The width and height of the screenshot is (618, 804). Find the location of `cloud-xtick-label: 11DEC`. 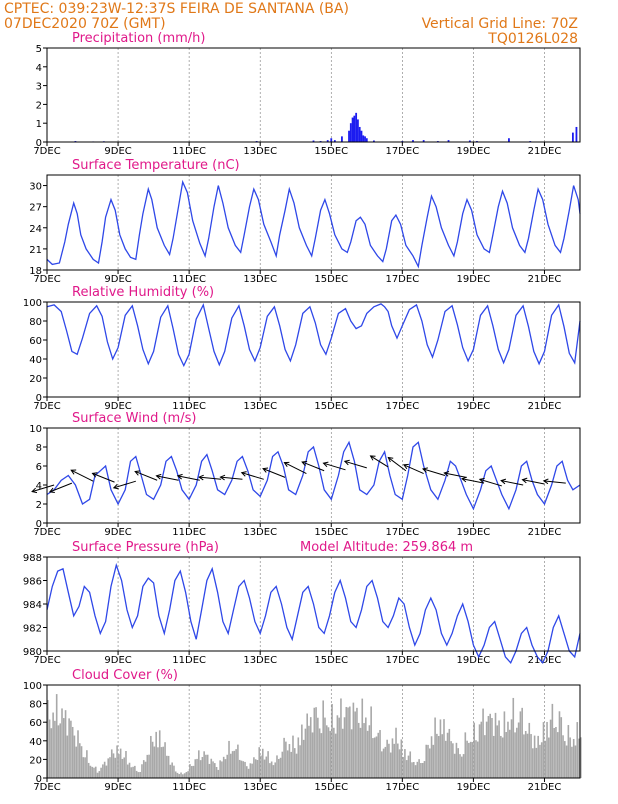

cloud-xtick-label: 11DEC is located at coordinates (189, 787).